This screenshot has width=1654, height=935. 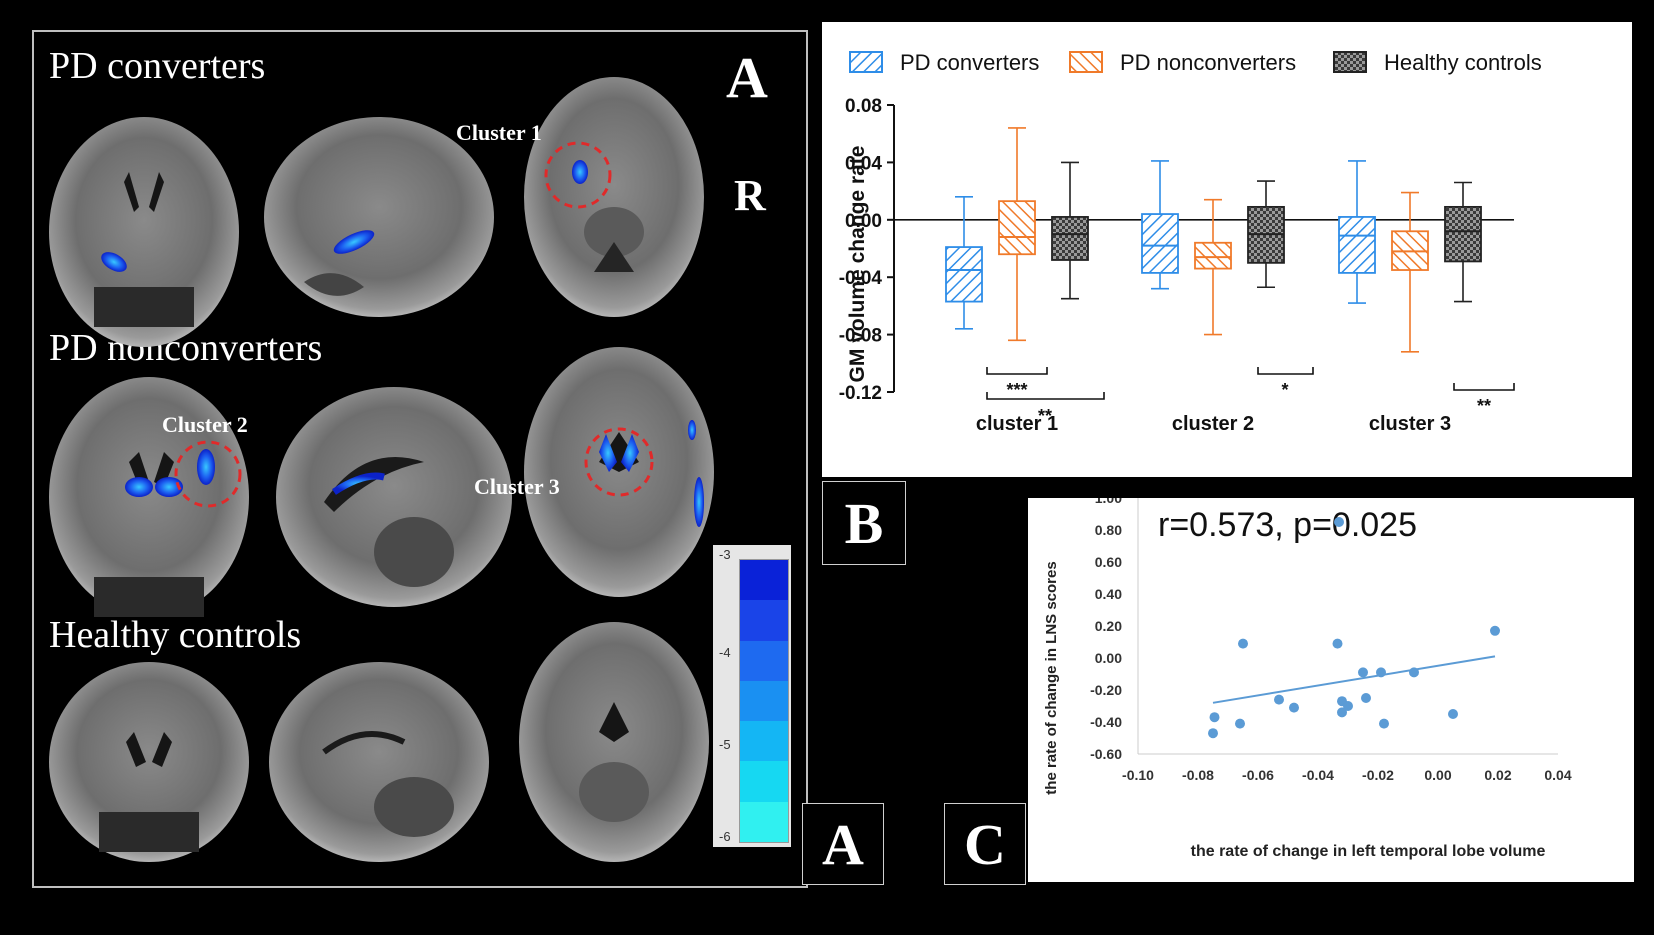 I want to click on scatter-y-tick-label: 0.60, so click(x=1108, y=562).